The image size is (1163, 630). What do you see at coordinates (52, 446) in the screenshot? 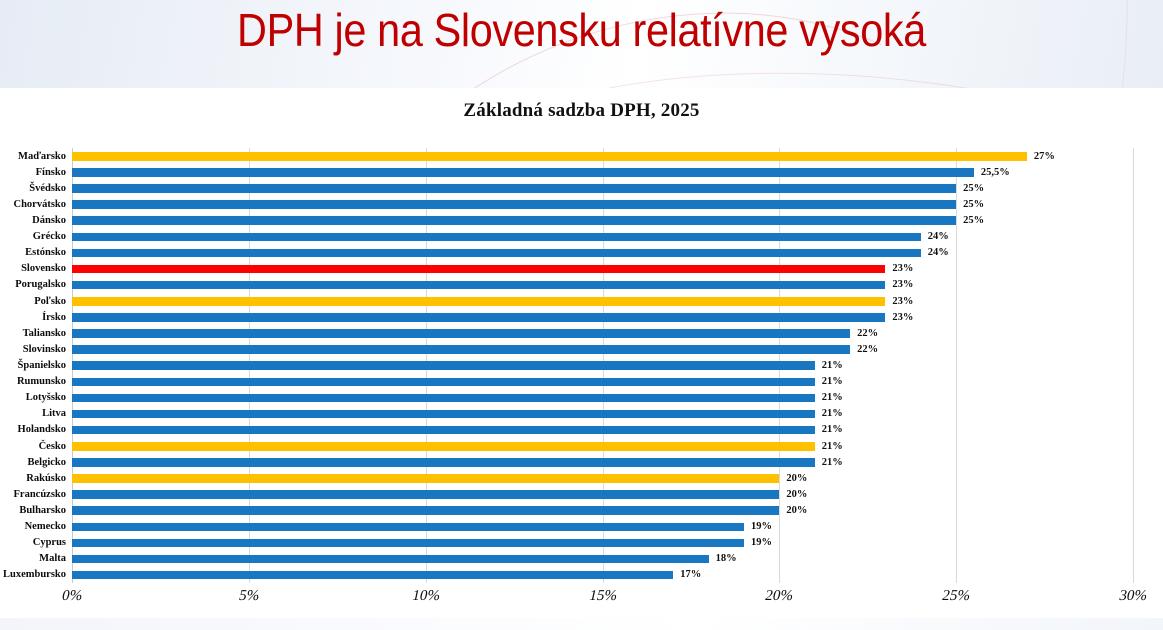
I see `chart-category-label: Česko` at bounding box center [52, 446].